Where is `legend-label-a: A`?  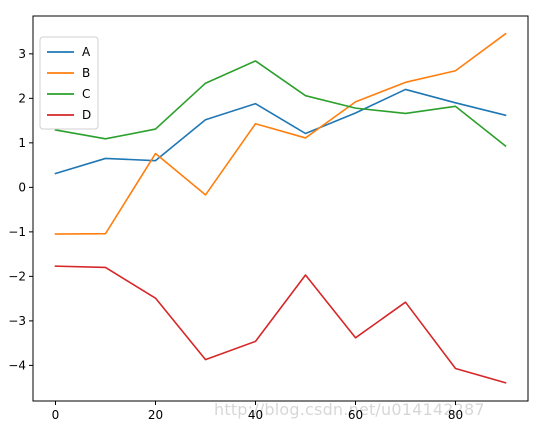 legend-label-a: A is located at coordinates (86, 52).